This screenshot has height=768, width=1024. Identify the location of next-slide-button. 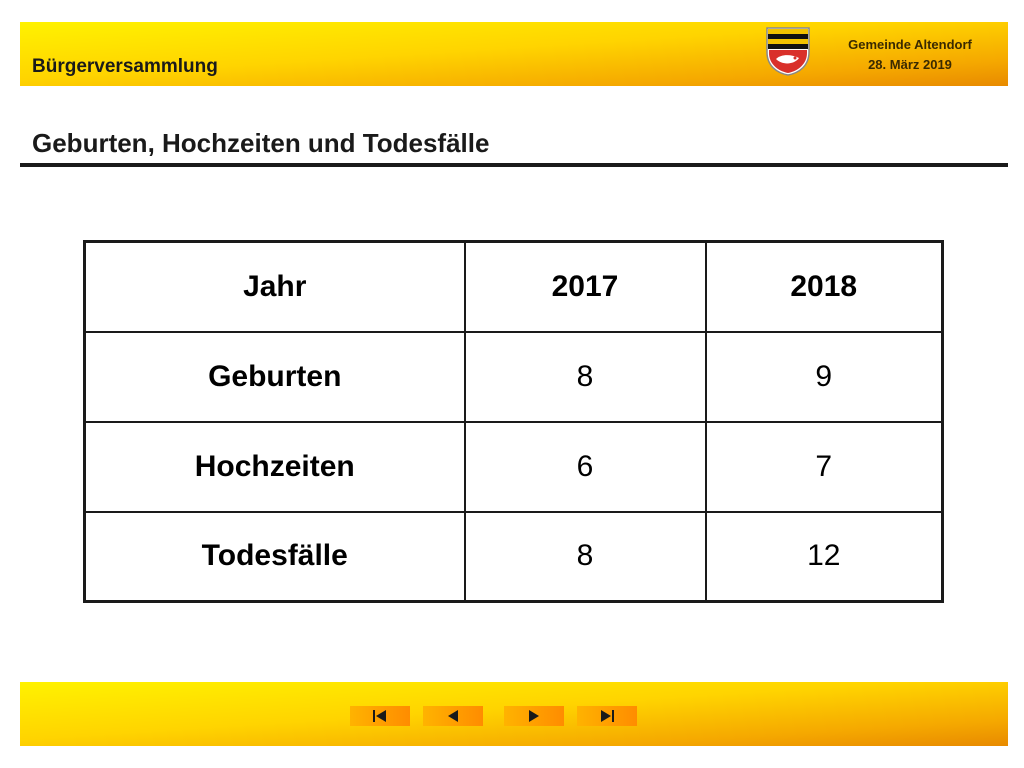
(534, 716).